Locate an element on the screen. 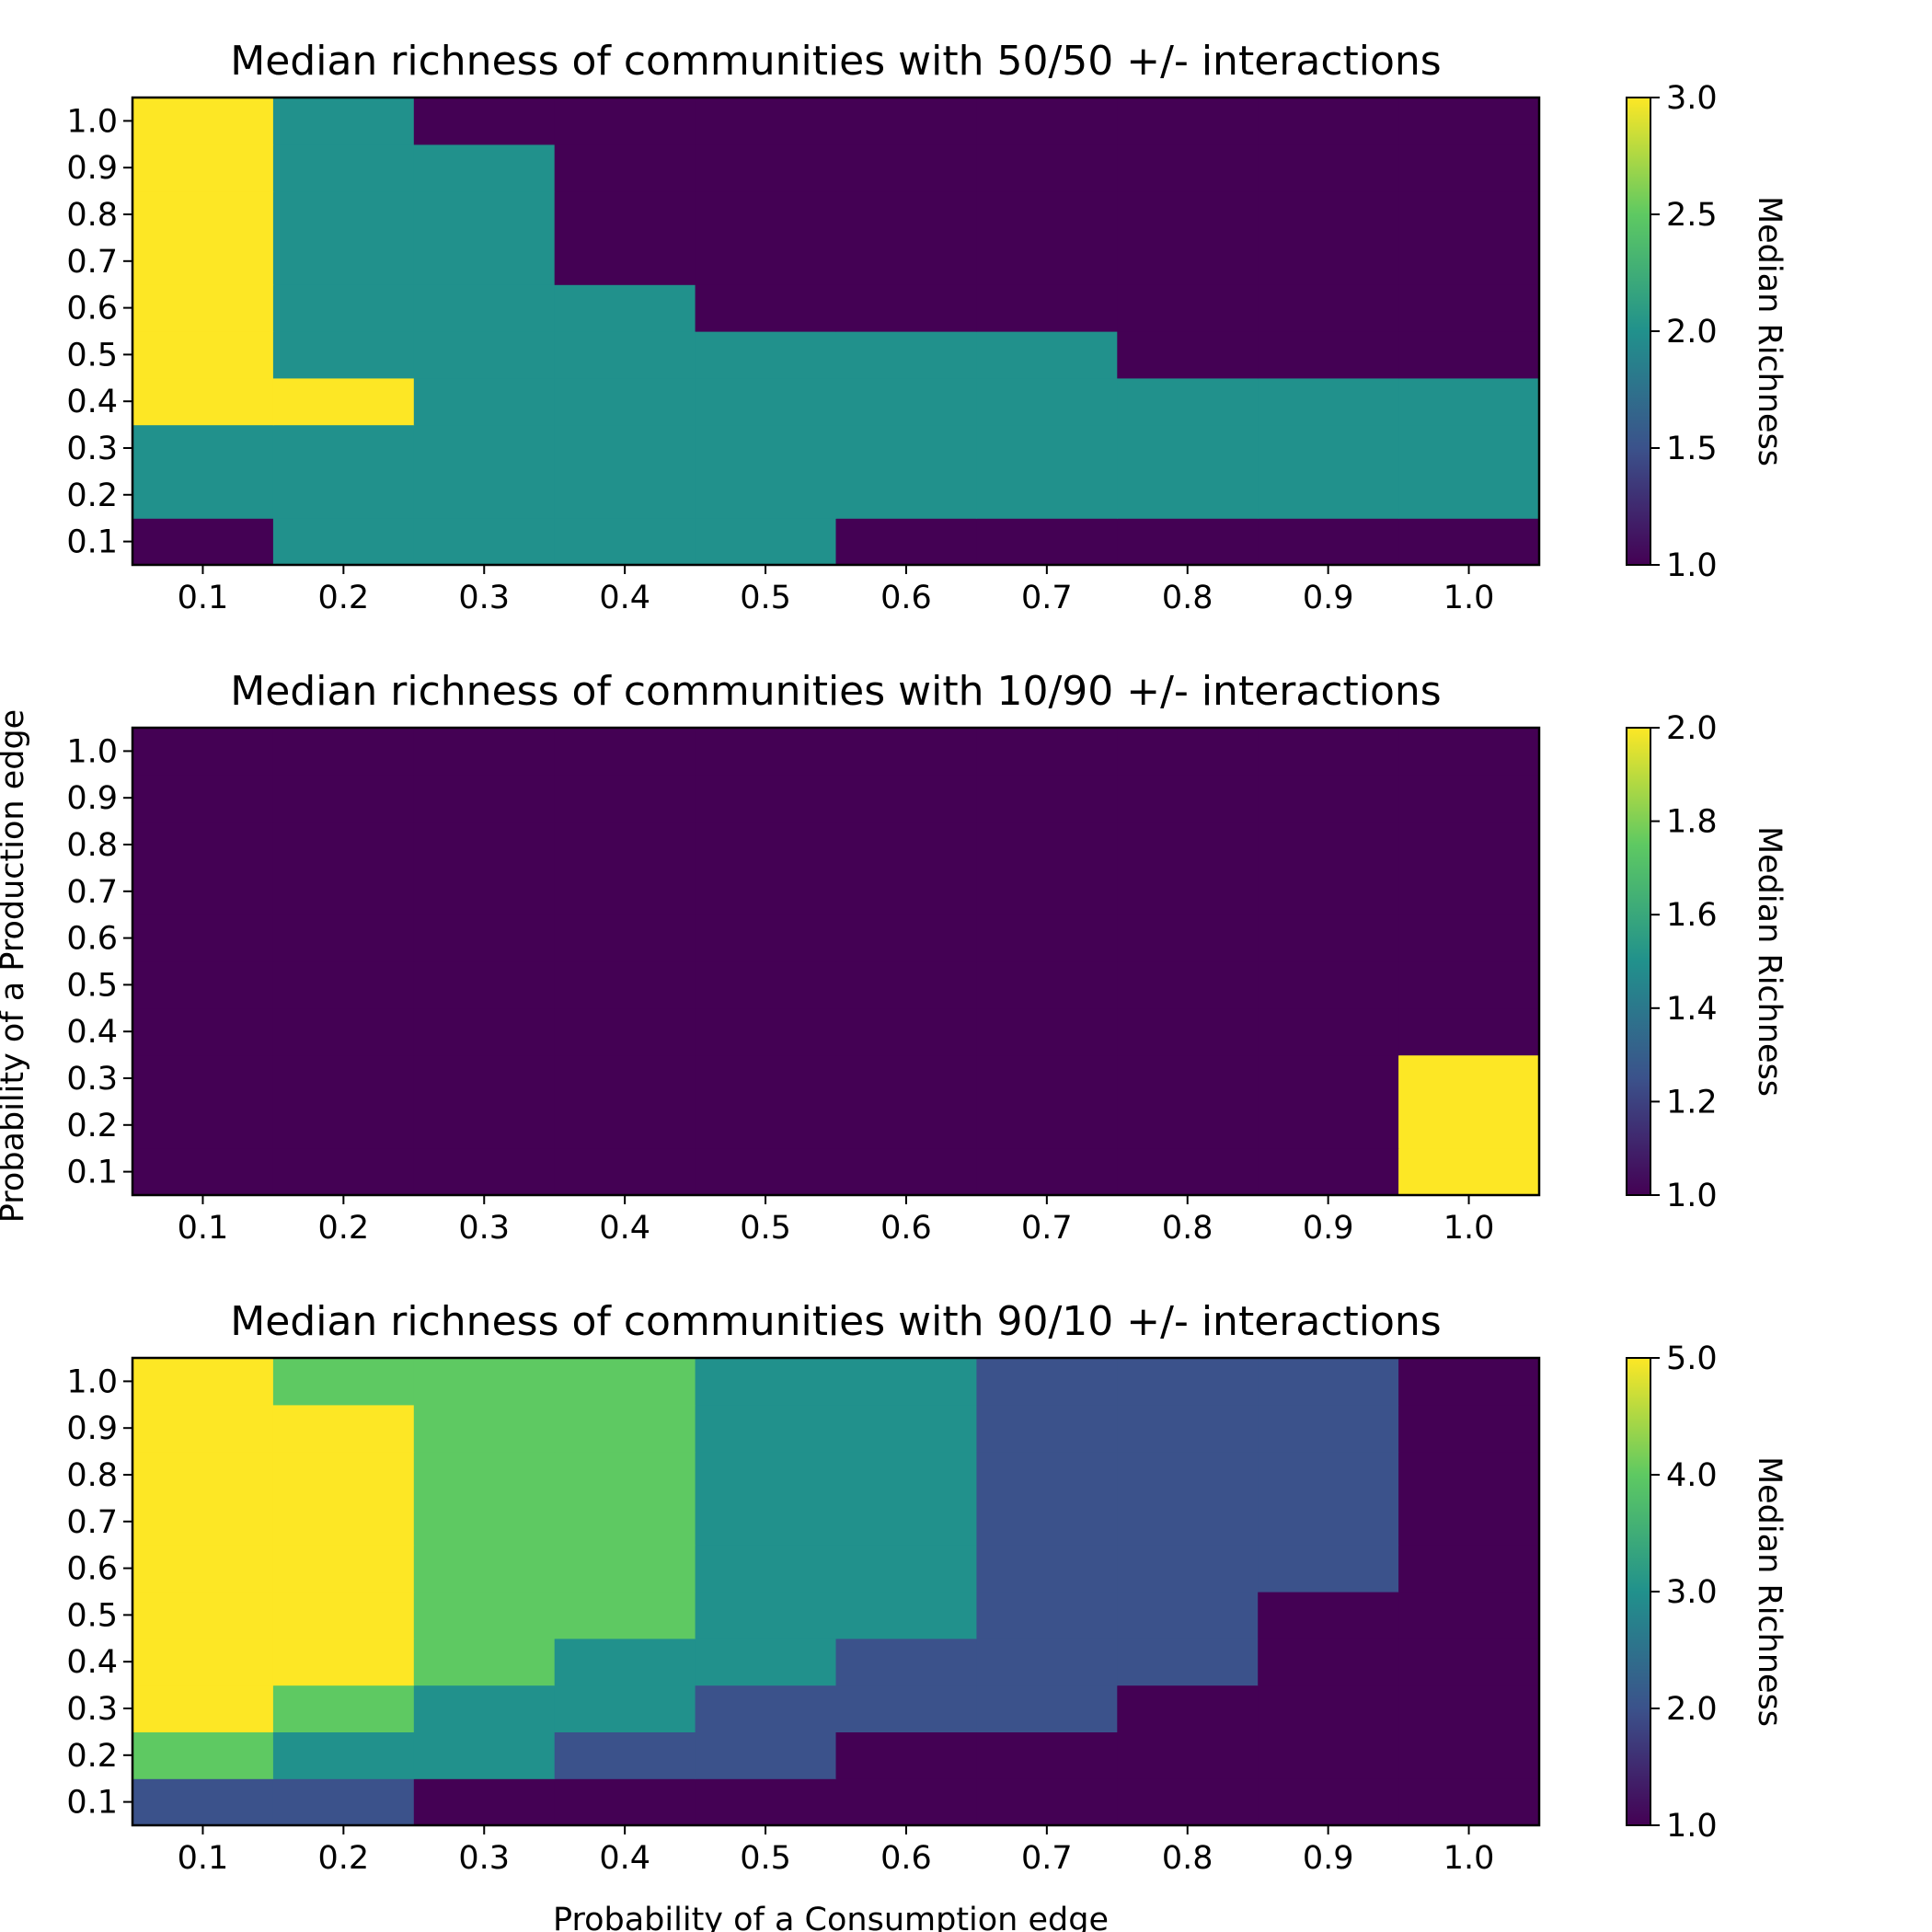  x-tick-label: 0.8 is located at coordinates (1187, 598).